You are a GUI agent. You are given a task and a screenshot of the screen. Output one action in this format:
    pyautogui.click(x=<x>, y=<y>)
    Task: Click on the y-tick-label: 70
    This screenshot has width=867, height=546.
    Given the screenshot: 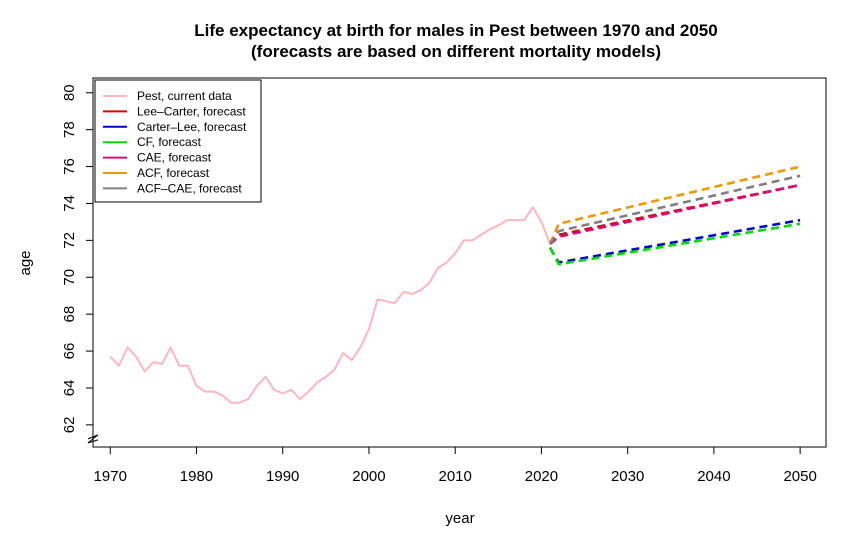 What is the action you would take?
    pyautogui.click(x=69, y=277)
    